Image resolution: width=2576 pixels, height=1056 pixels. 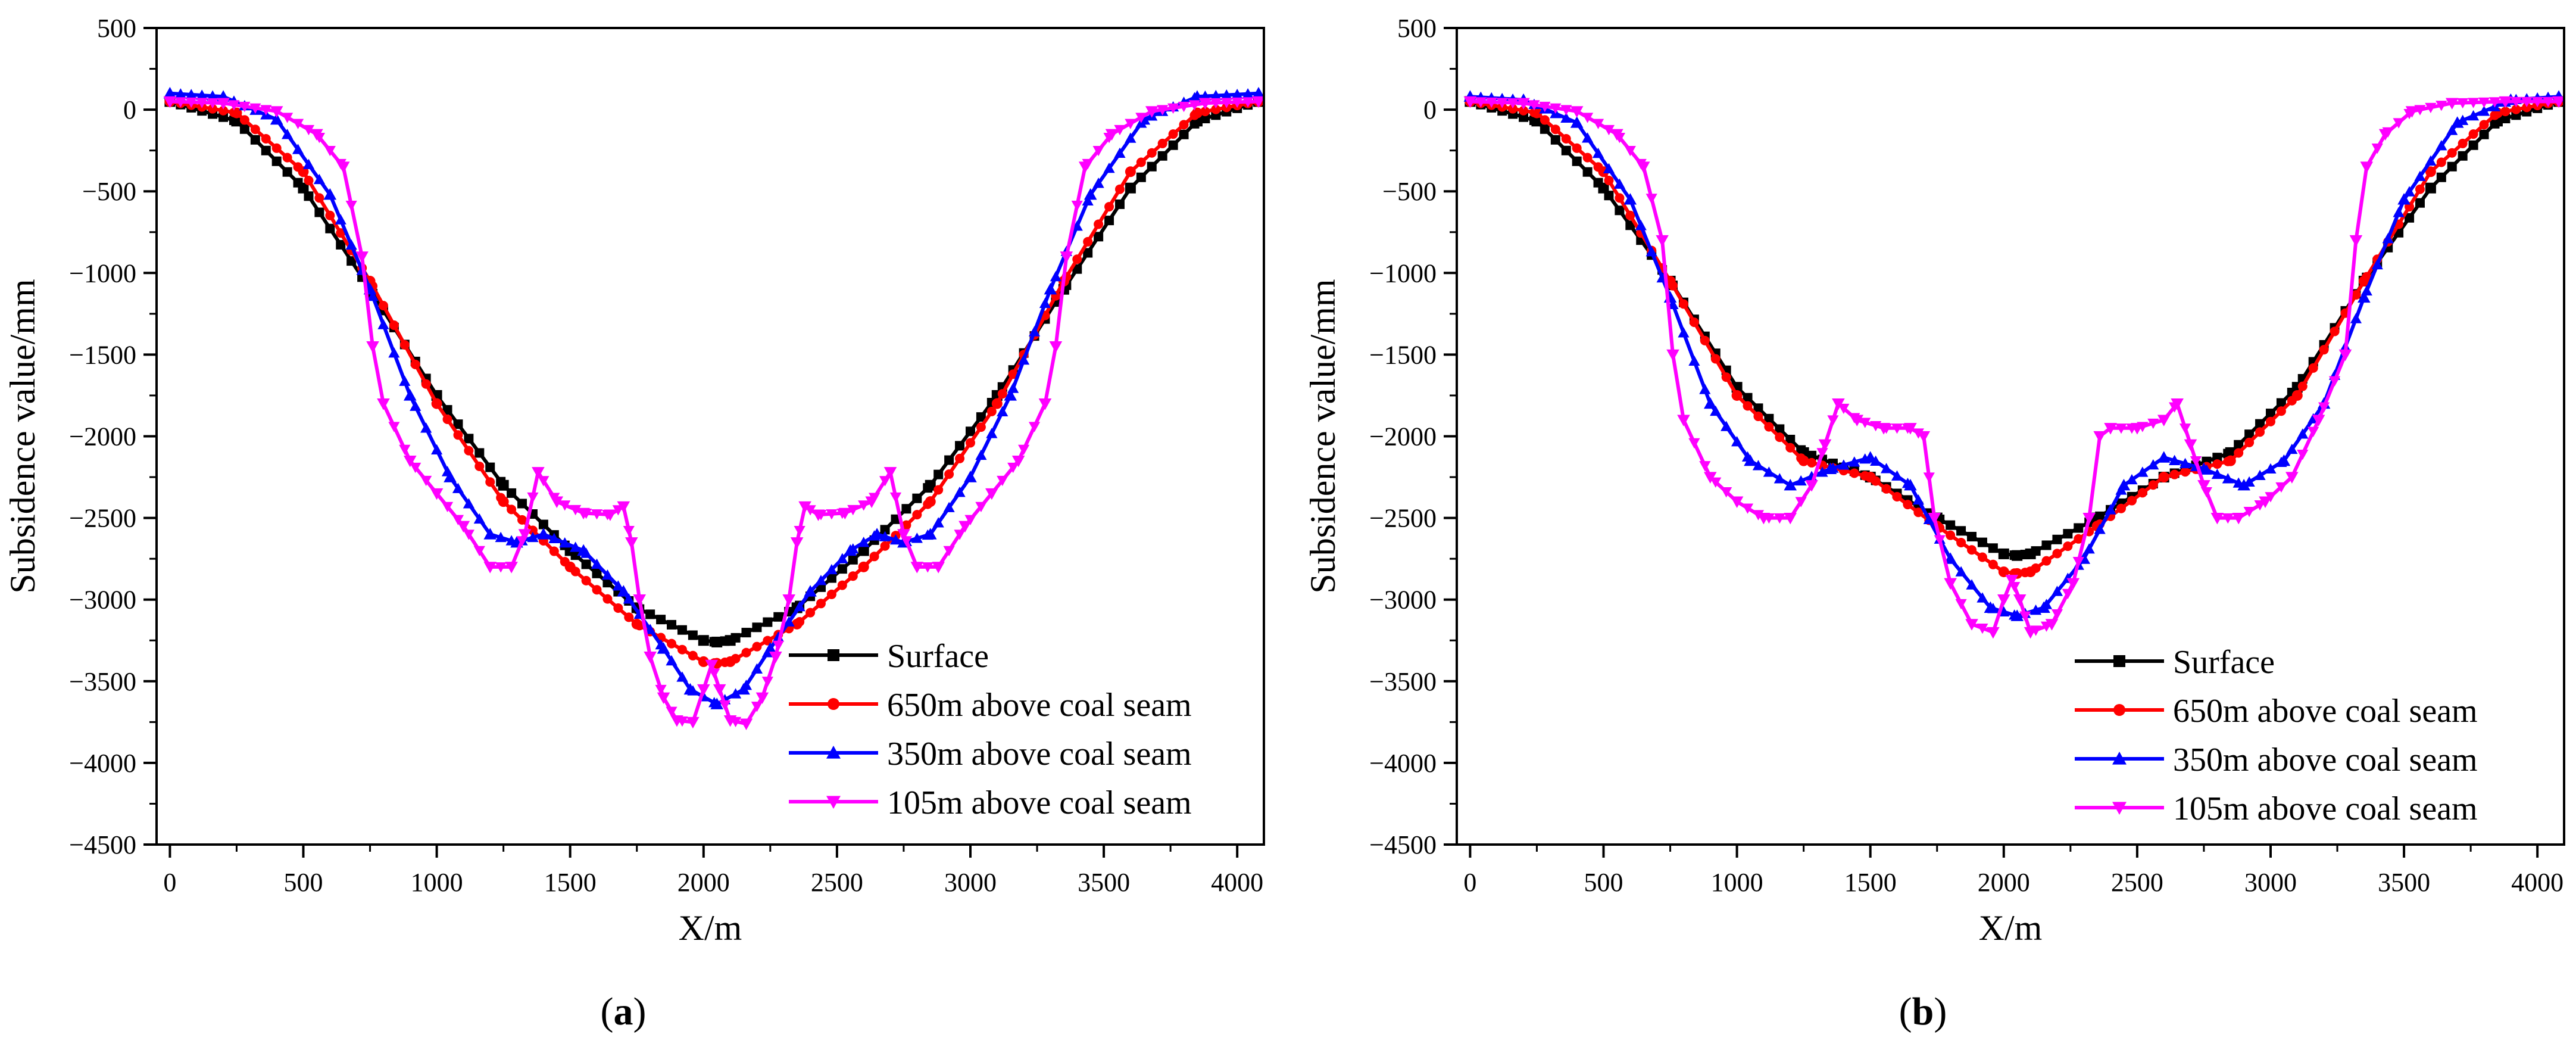 I want to click on legend-marker, so click(x=833, y=802).